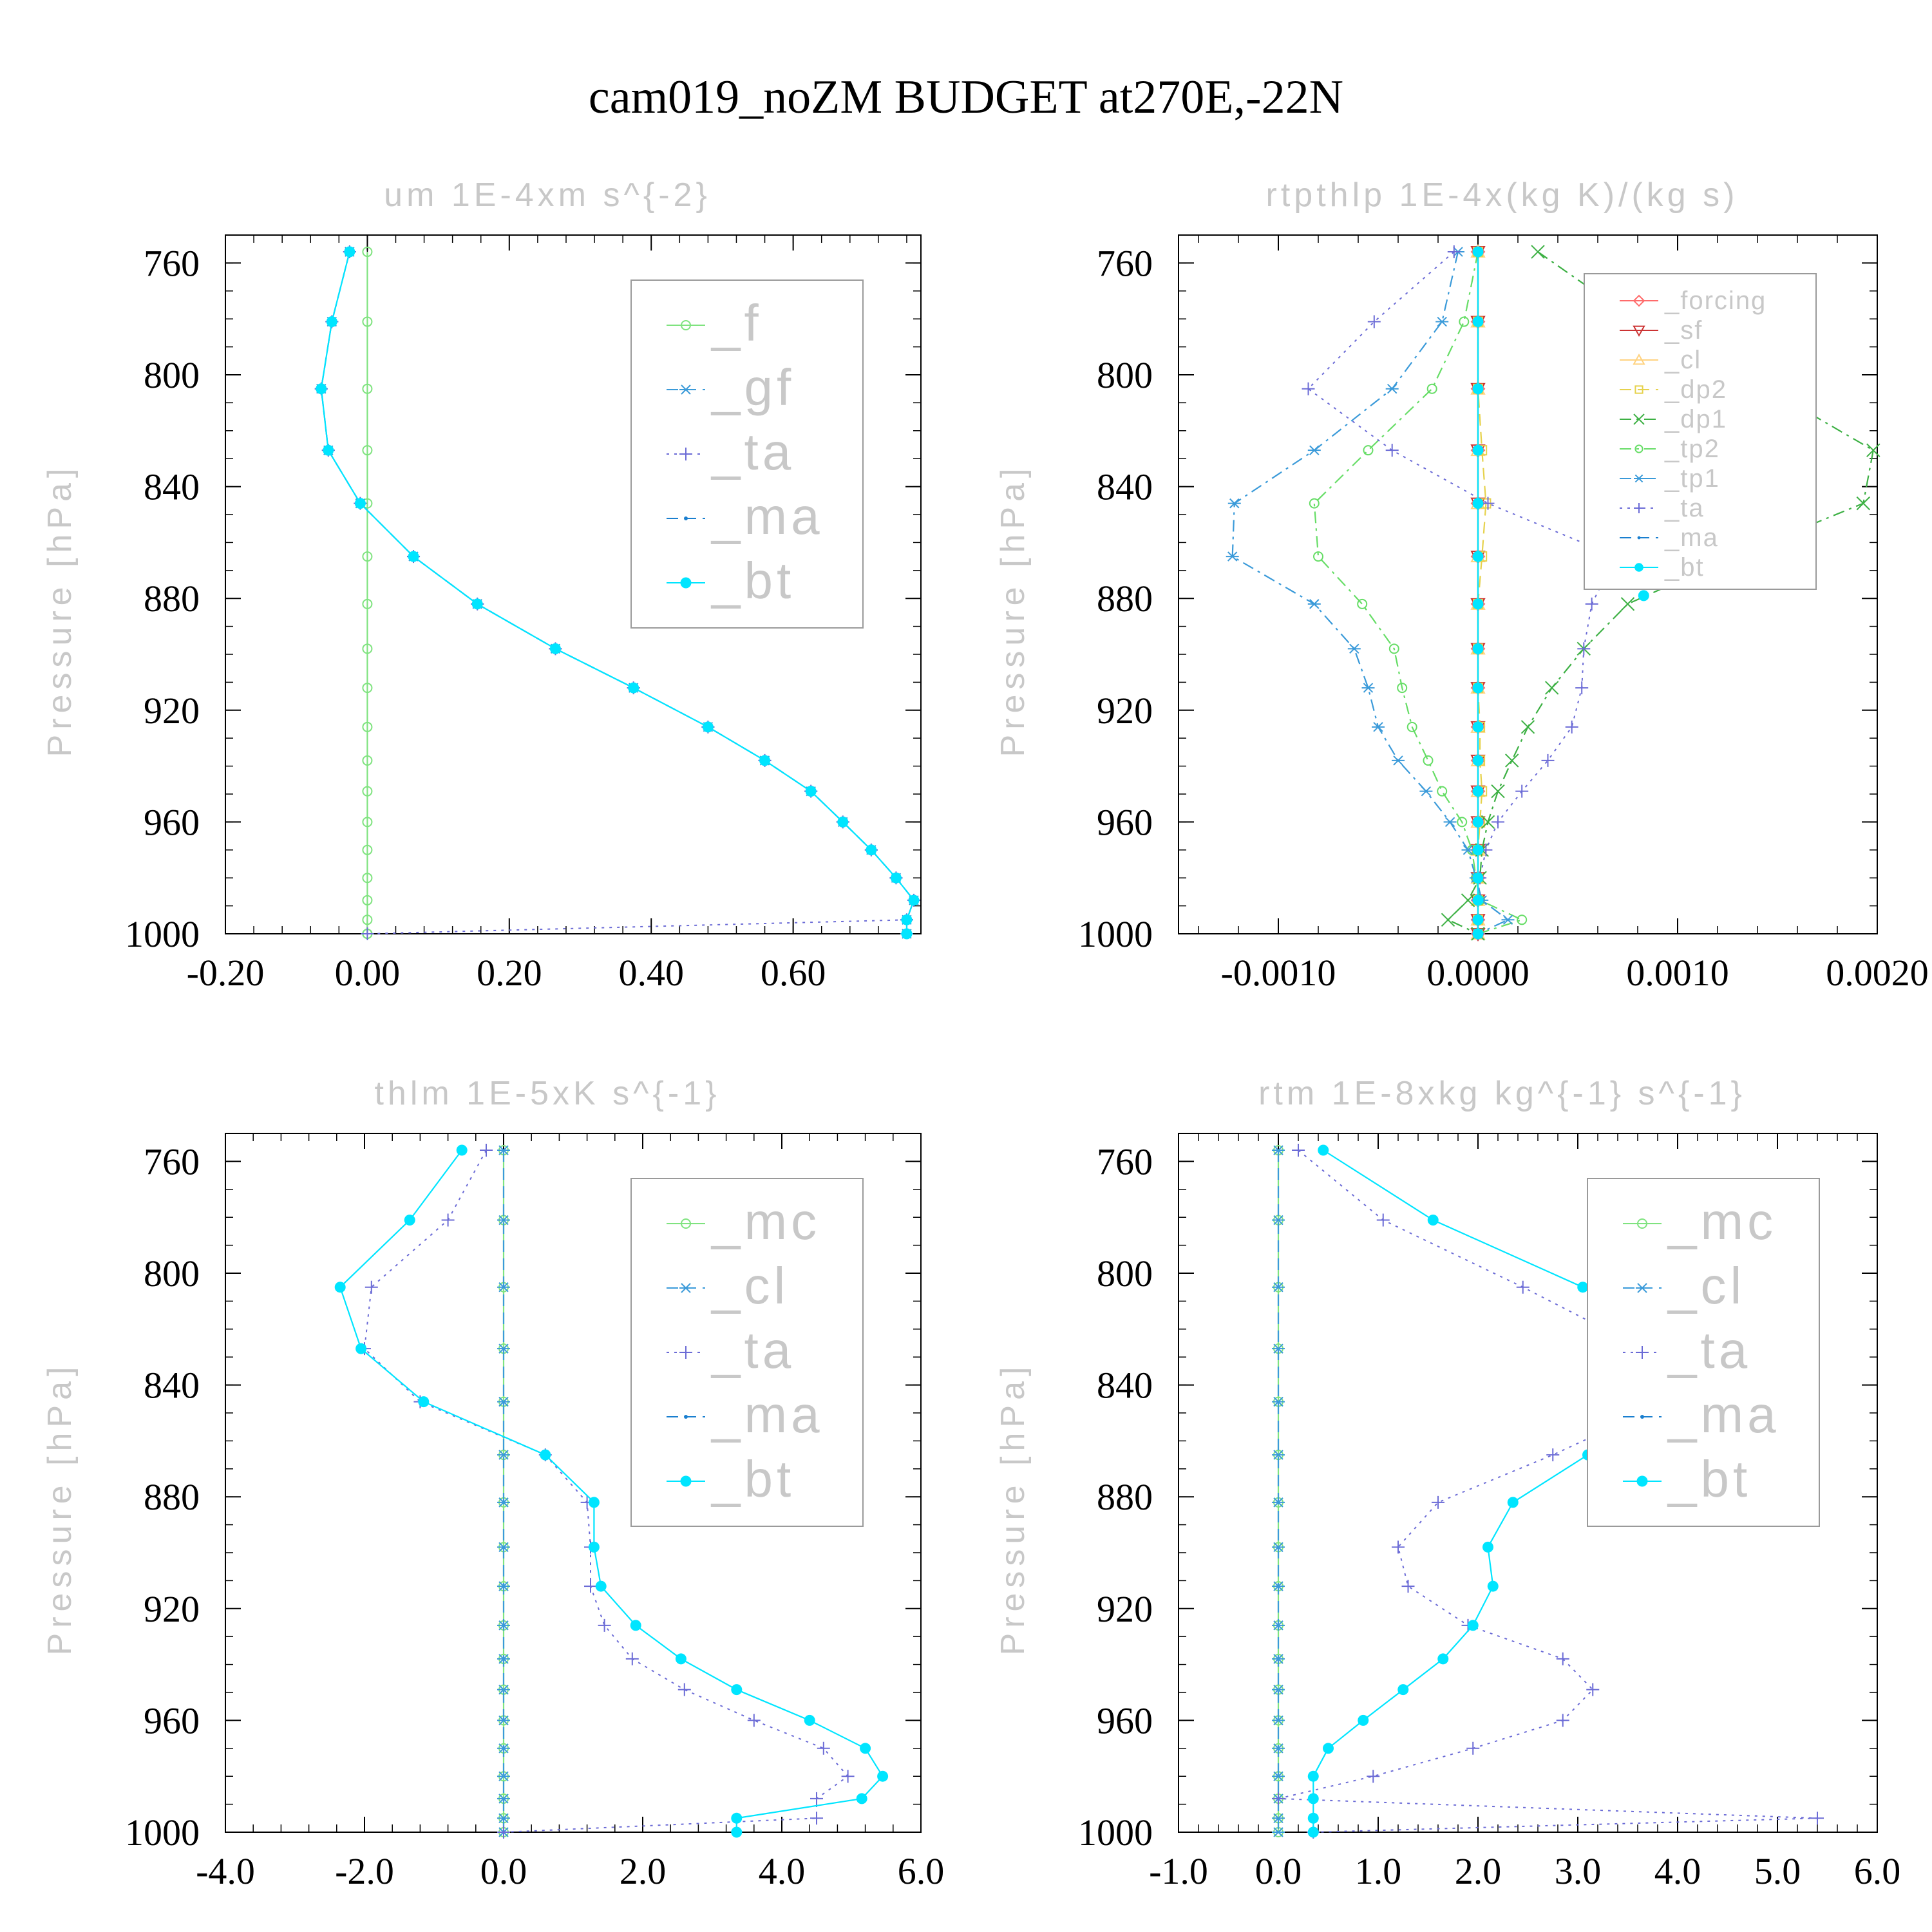 The image size is (1932, 1932). What do you see at coordinates (1115, 934) in the screenshot?
I see `y-tick-label: 1000` at bounding box center [1115, 934].